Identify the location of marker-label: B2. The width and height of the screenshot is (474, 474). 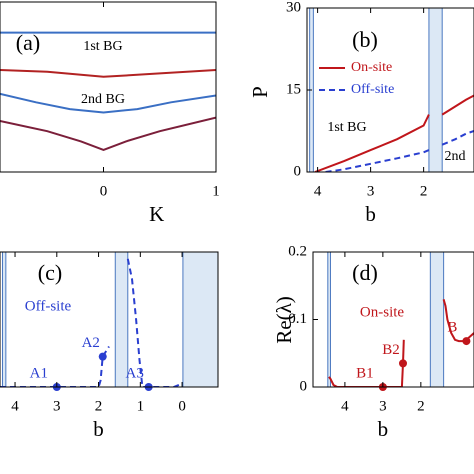
(391, 350).